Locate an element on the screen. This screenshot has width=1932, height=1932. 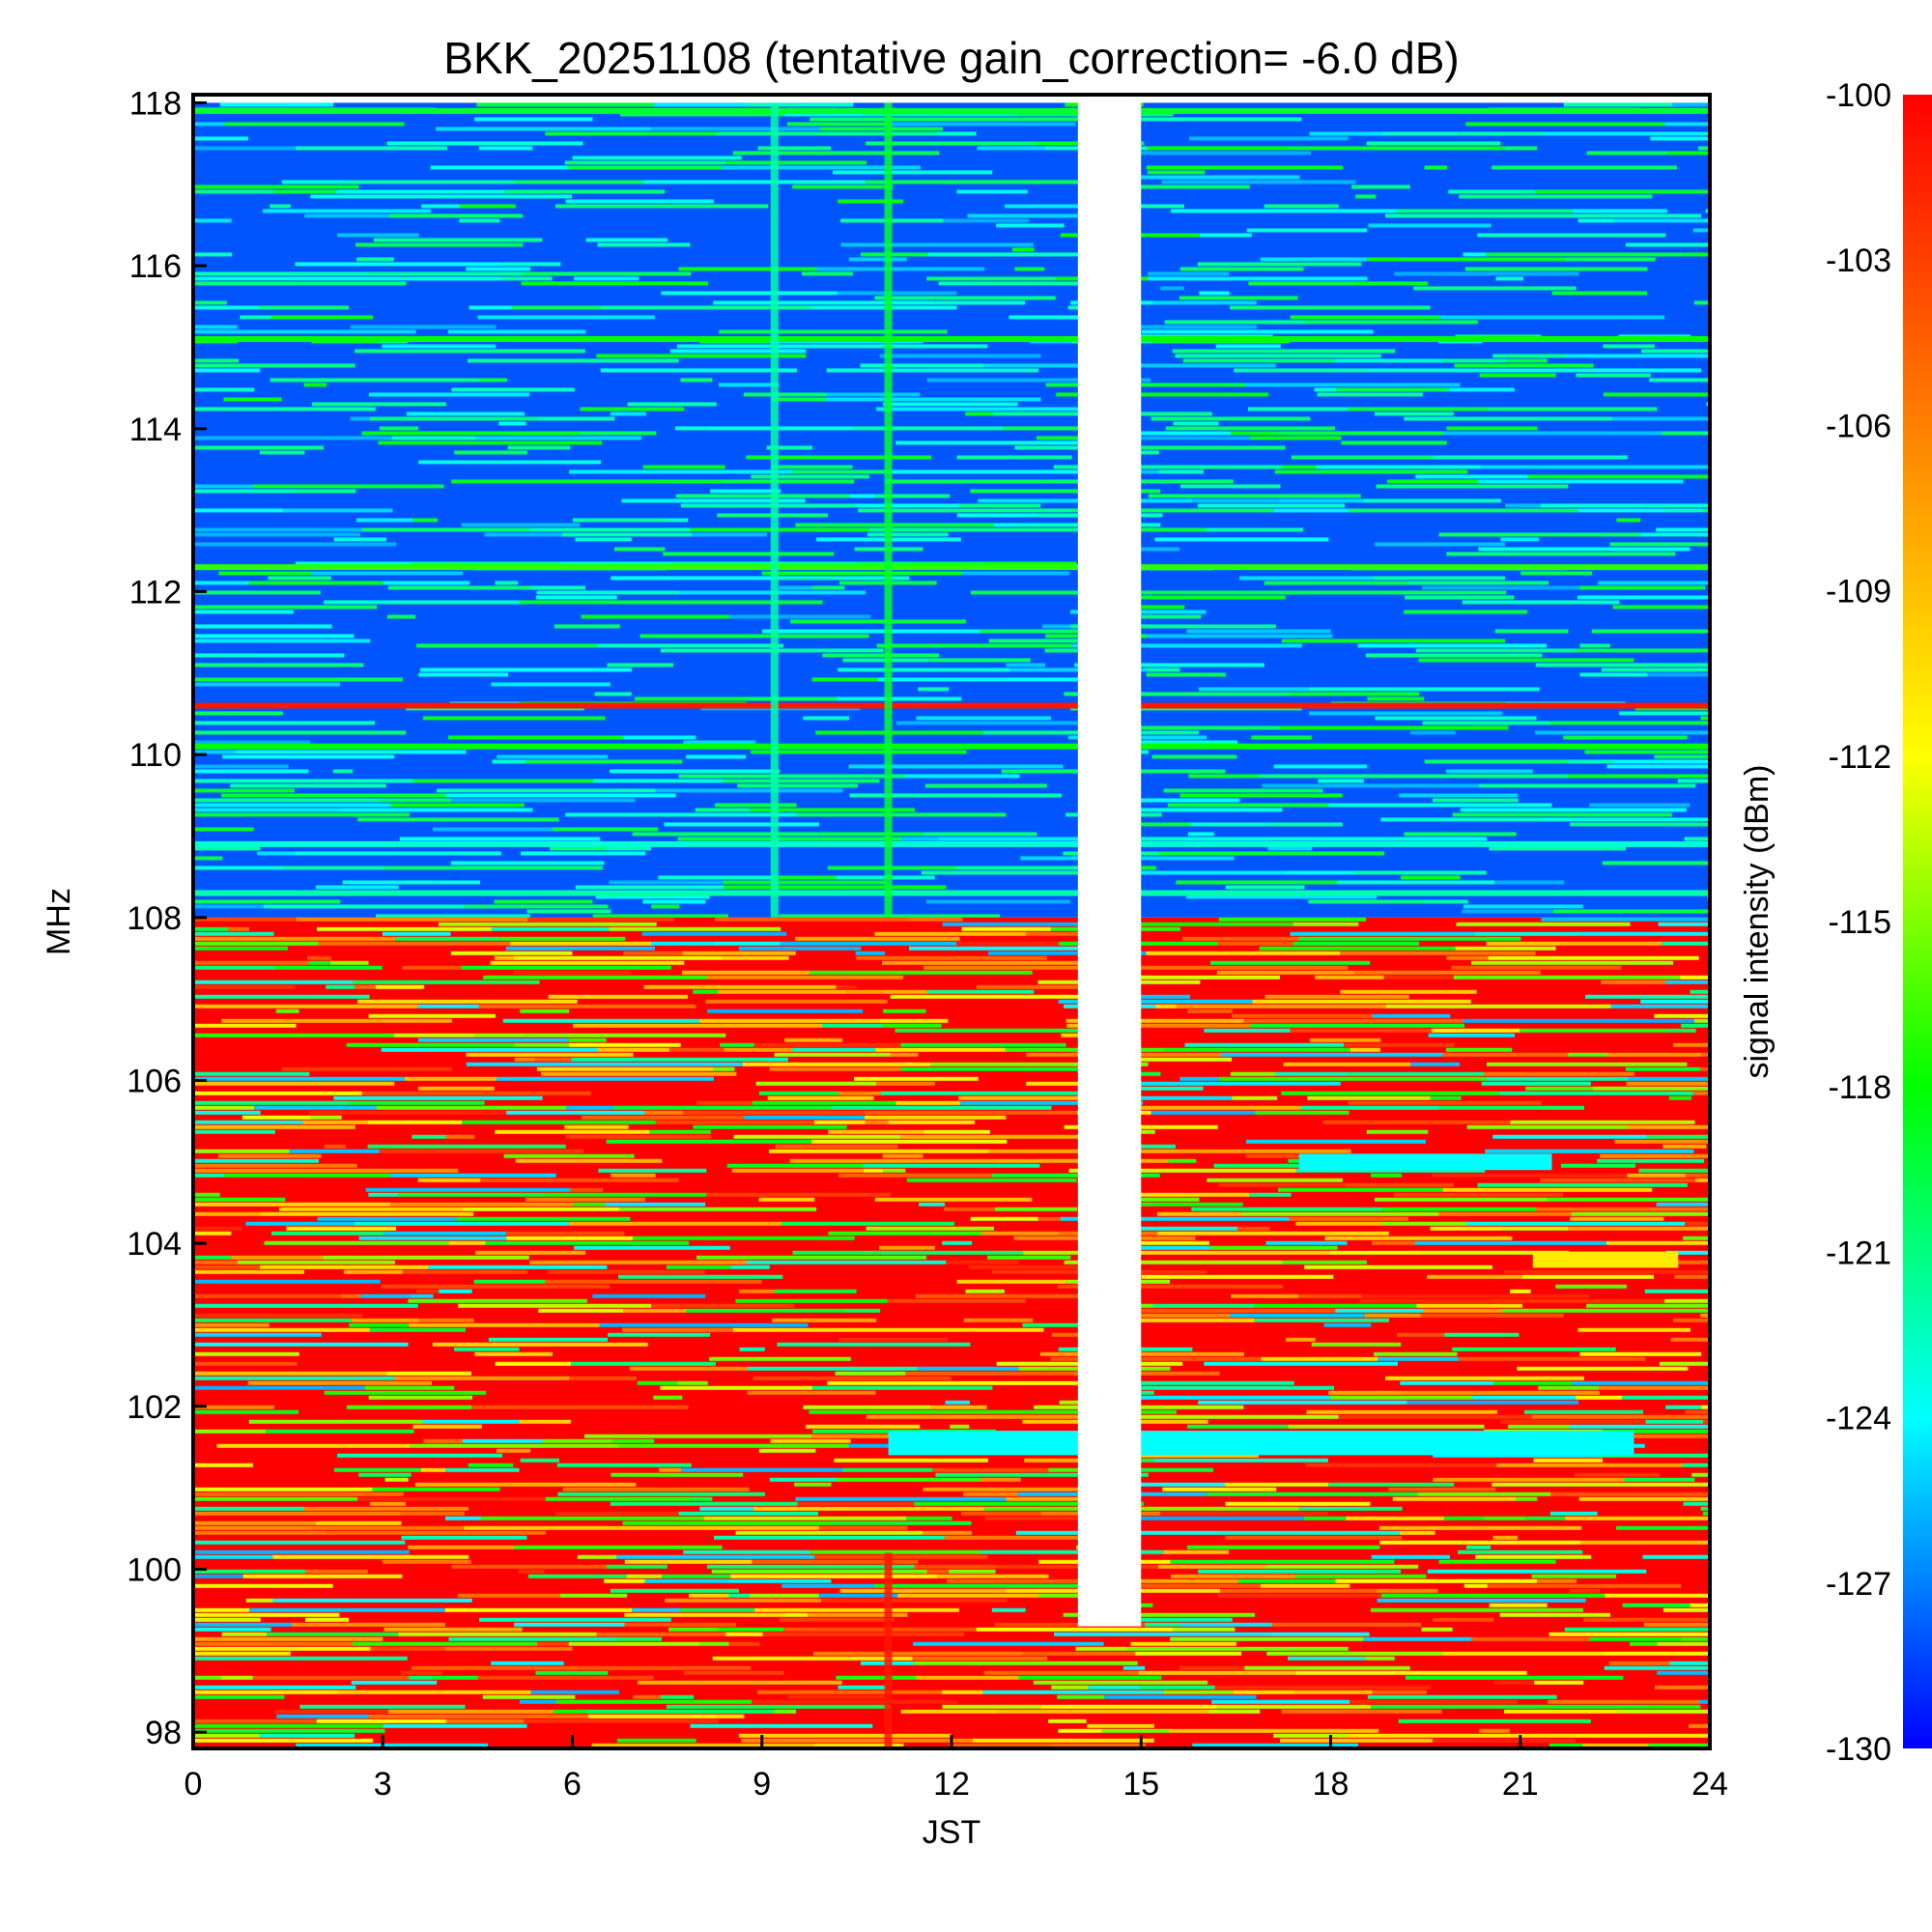
x-tick-label: 3 is located at coordinates (383, 1784).